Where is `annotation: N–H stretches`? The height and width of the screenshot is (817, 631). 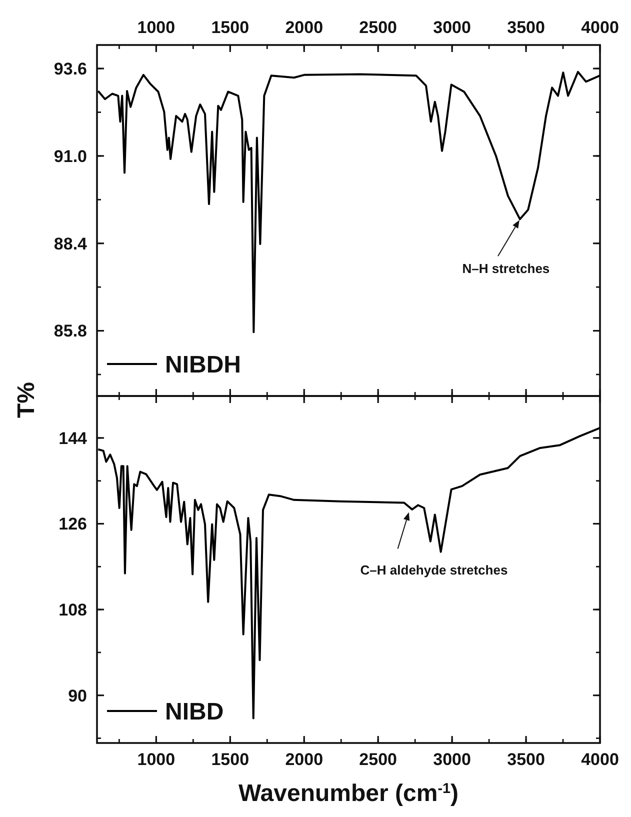 annotation: N–H stretches is located at coordinates (506, 268).